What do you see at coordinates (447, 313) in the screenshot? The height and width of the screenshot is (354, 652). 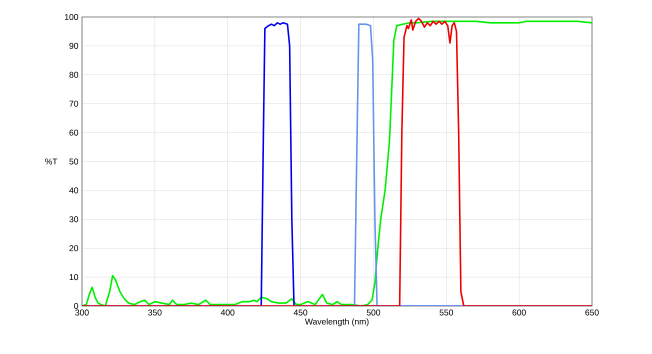 I see `x-tick-label: 550` at bounding box center [447, 313].